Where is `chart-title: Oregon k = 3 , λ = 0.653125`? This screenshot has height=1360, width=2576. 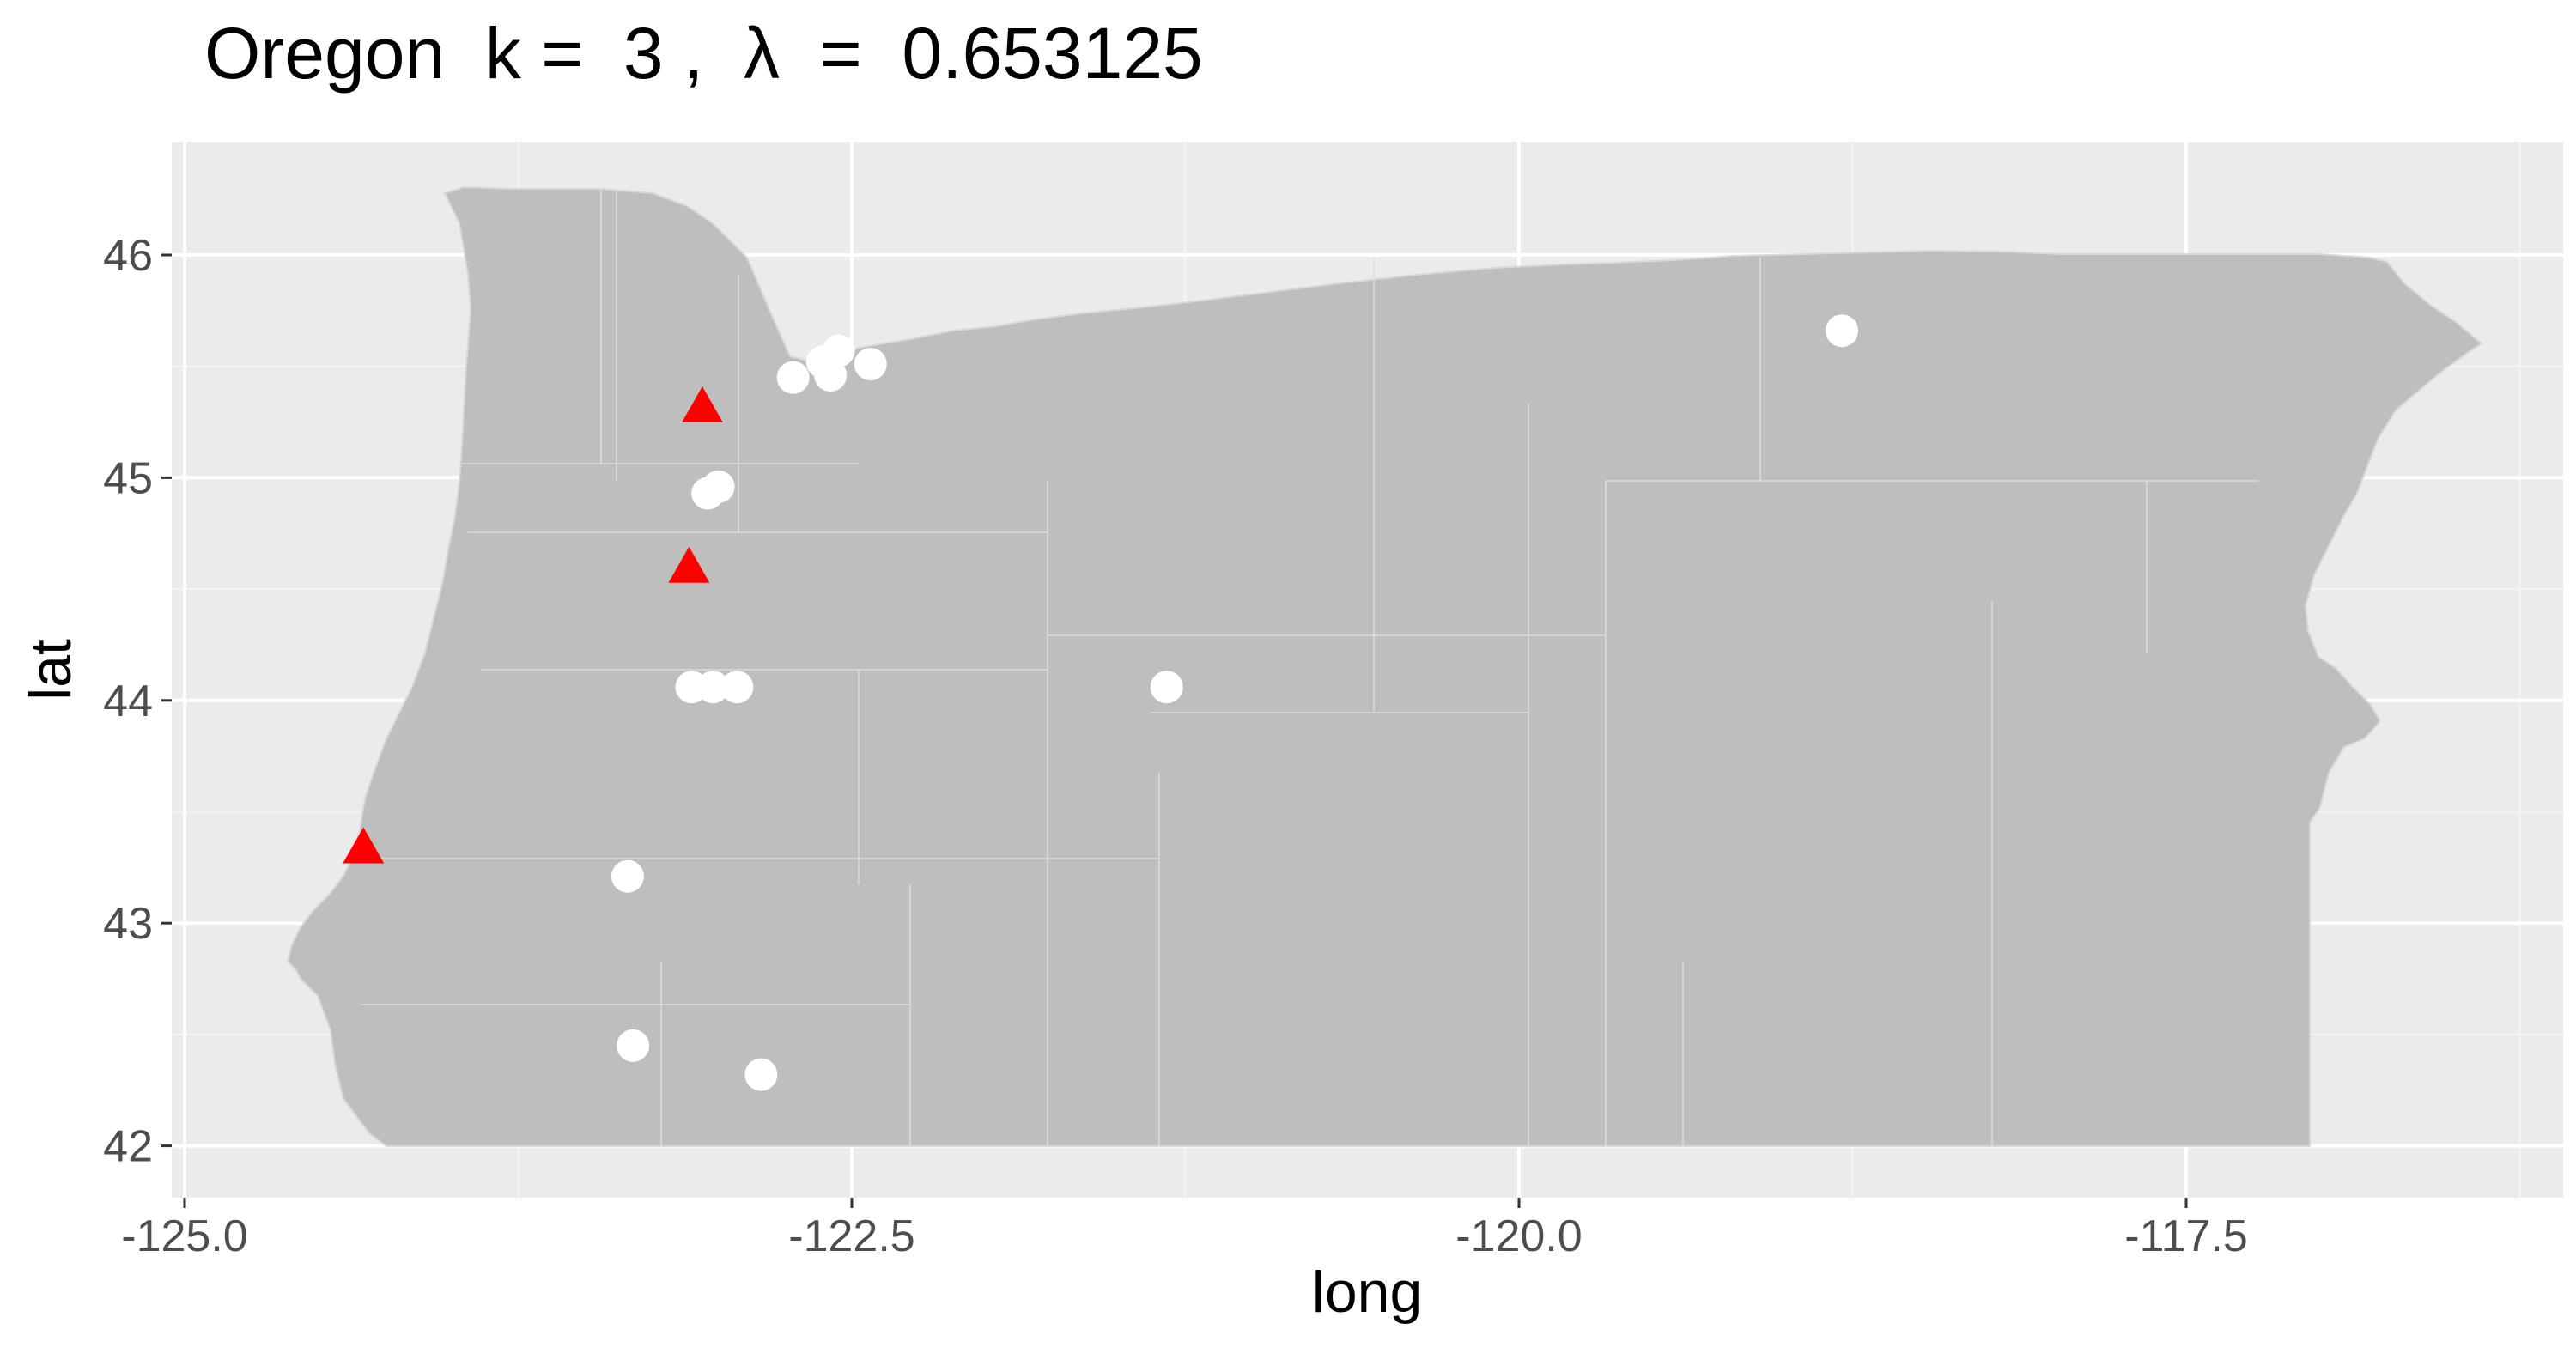
chart-title: Oregon k = 3 , λ = 0.653125 is located at coordinates (704, 54).